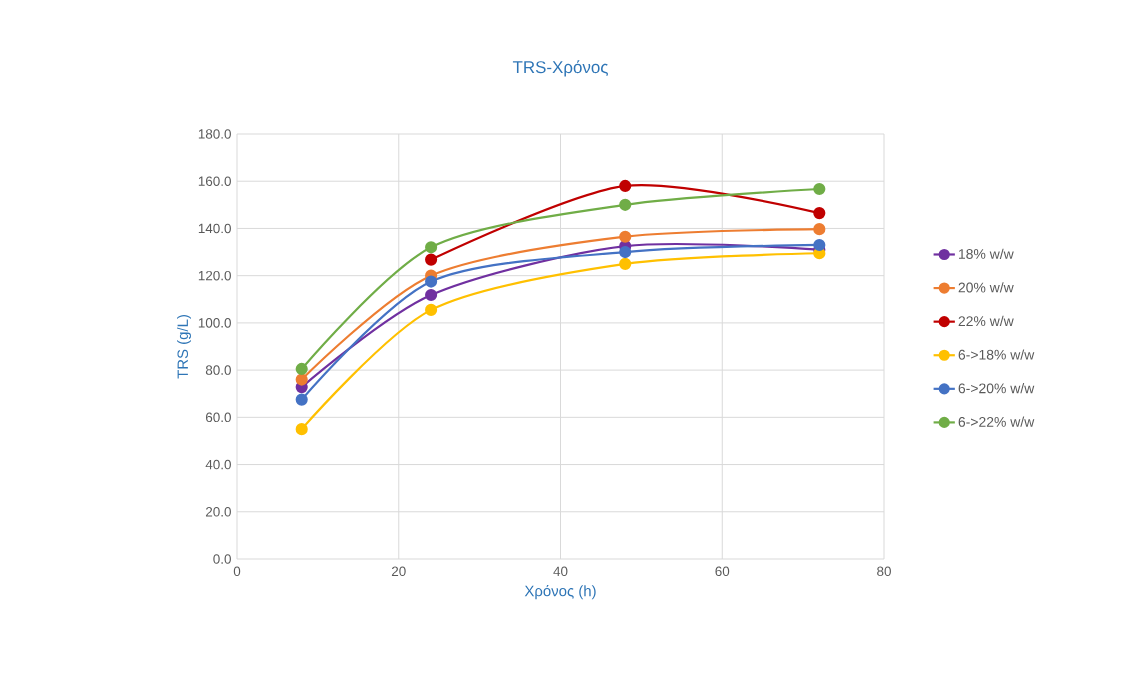 The height and width of the screenshot is (675, 1134). Describe the element at coordinates (218, 464) in the screenshot. I see `y-tick-label: 40.0` at that location.